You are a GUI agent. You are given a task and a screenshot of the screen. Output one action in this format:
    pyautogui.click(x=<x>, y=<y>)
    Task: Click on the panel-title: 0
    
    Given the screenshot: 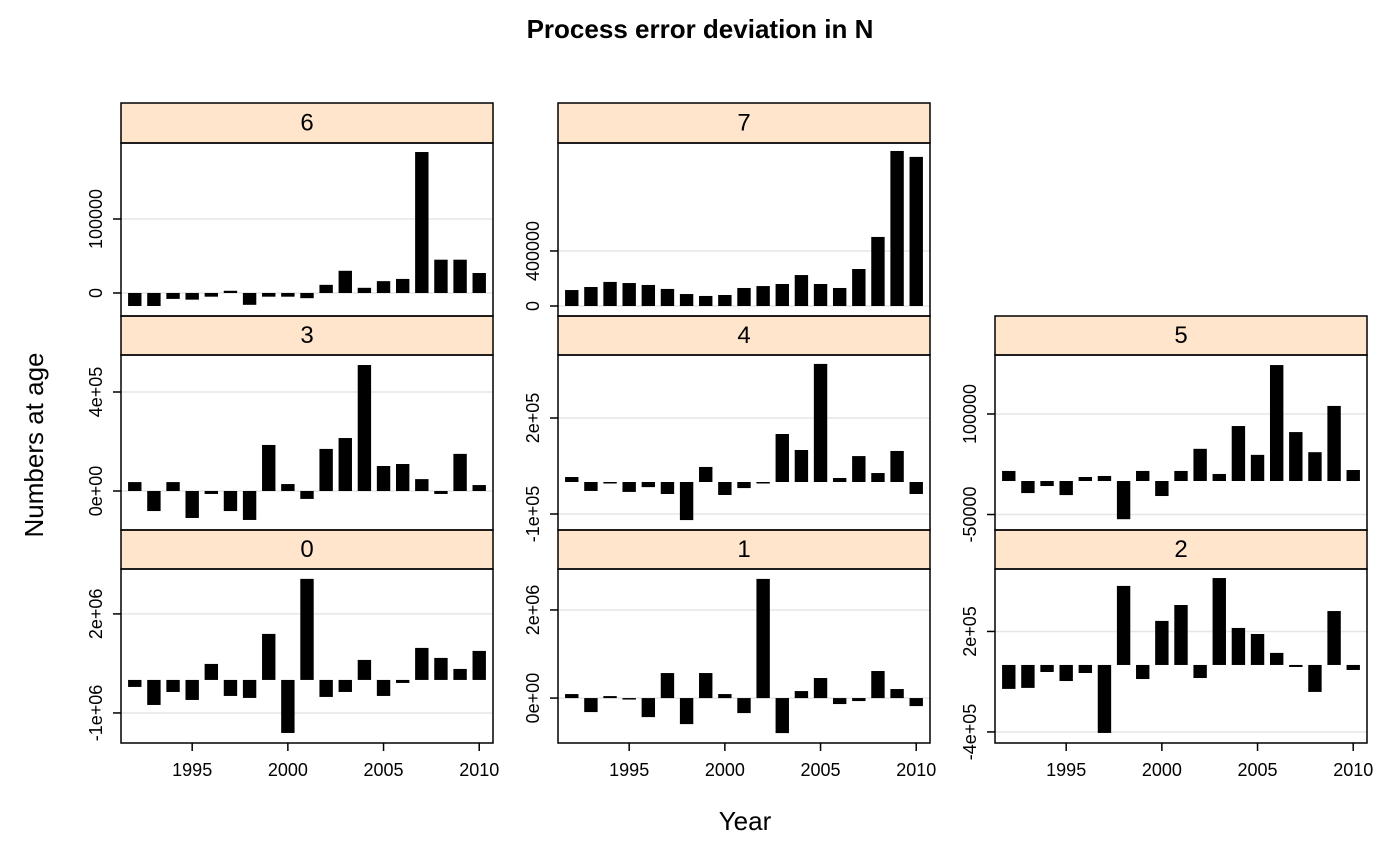 What is the action you would take?
    pyautogui.click(x=306, y=549)
    